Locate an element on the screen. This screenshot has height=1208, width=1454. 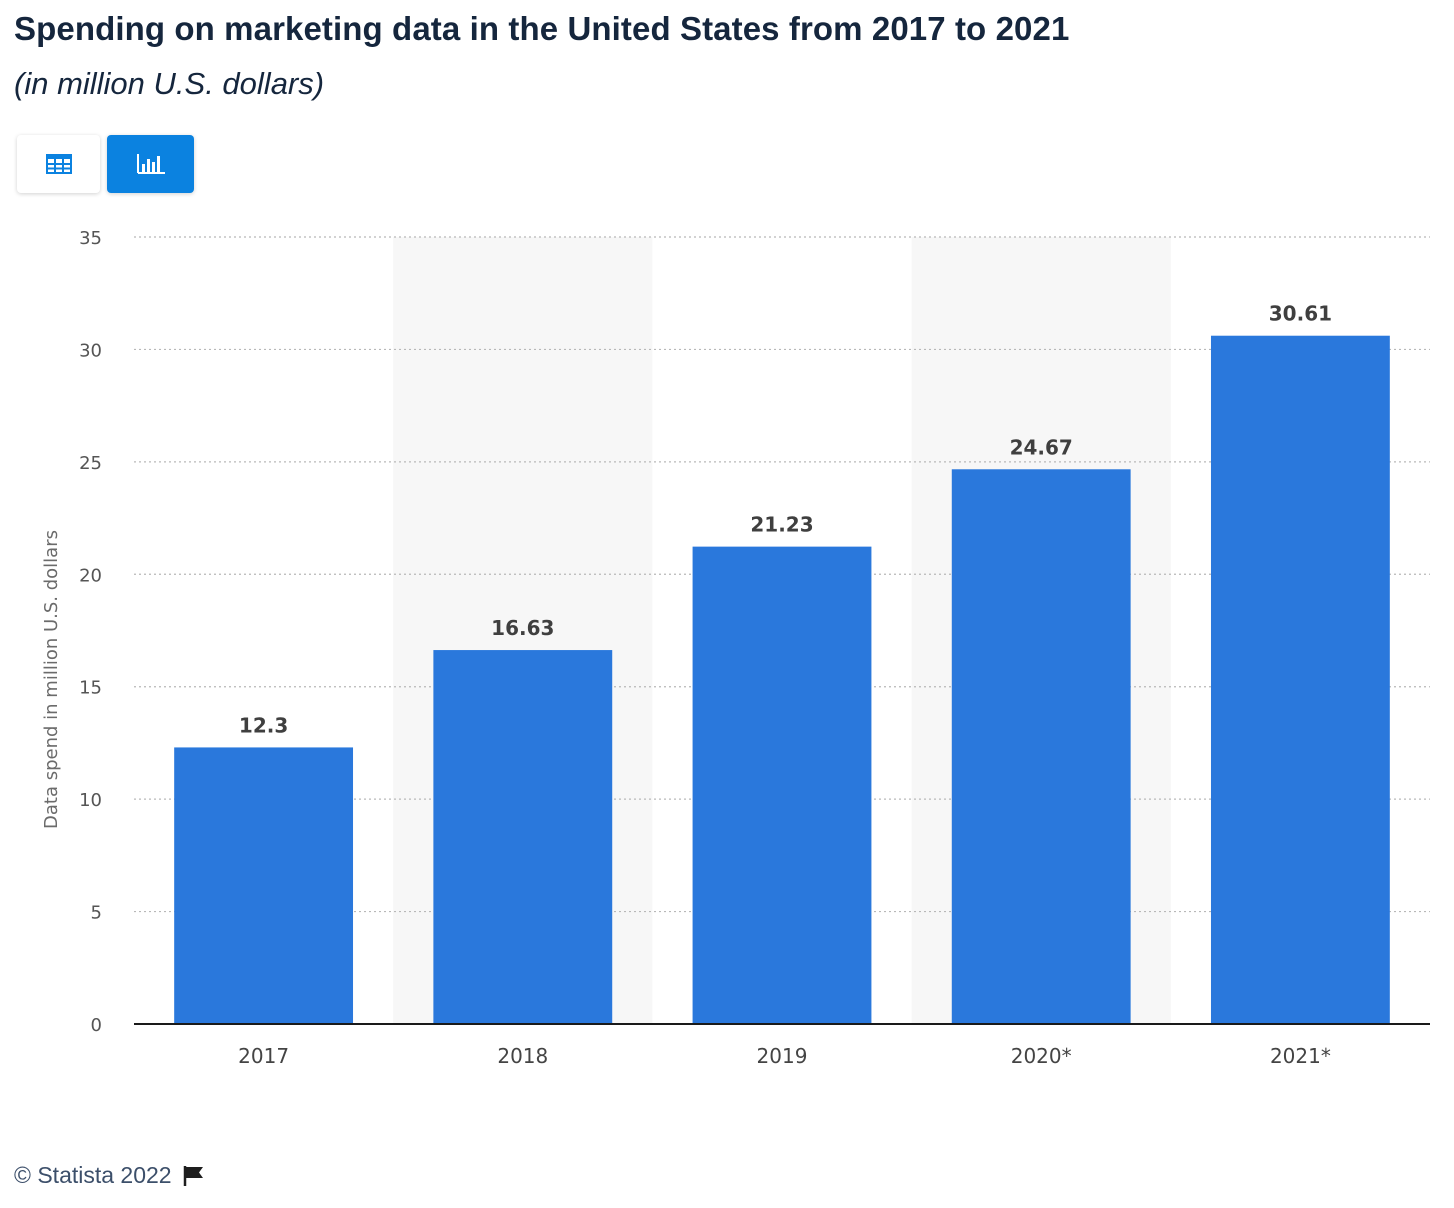
y-tick-label: 30 is located at coordinates (90, 350).